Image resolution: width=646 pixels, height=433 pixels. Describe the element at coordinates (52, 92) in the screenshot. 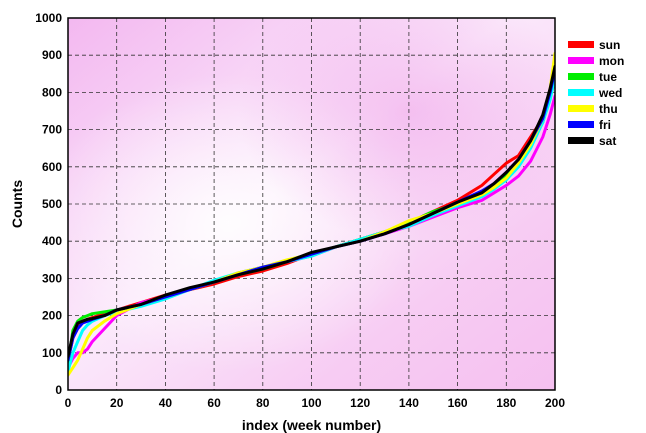

I see `y-tick-label: 800` at that location.